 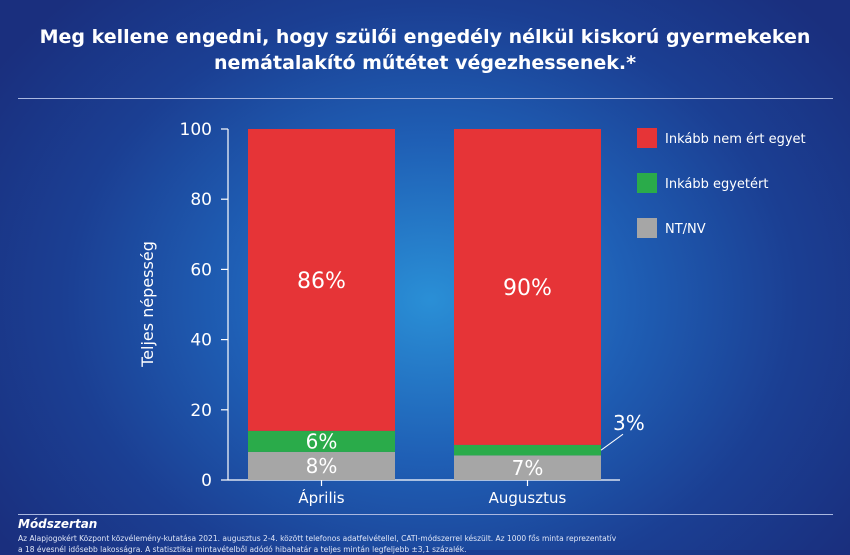 I want to click on legend-label: Inkább egyetért, so click(x=716, y=184).